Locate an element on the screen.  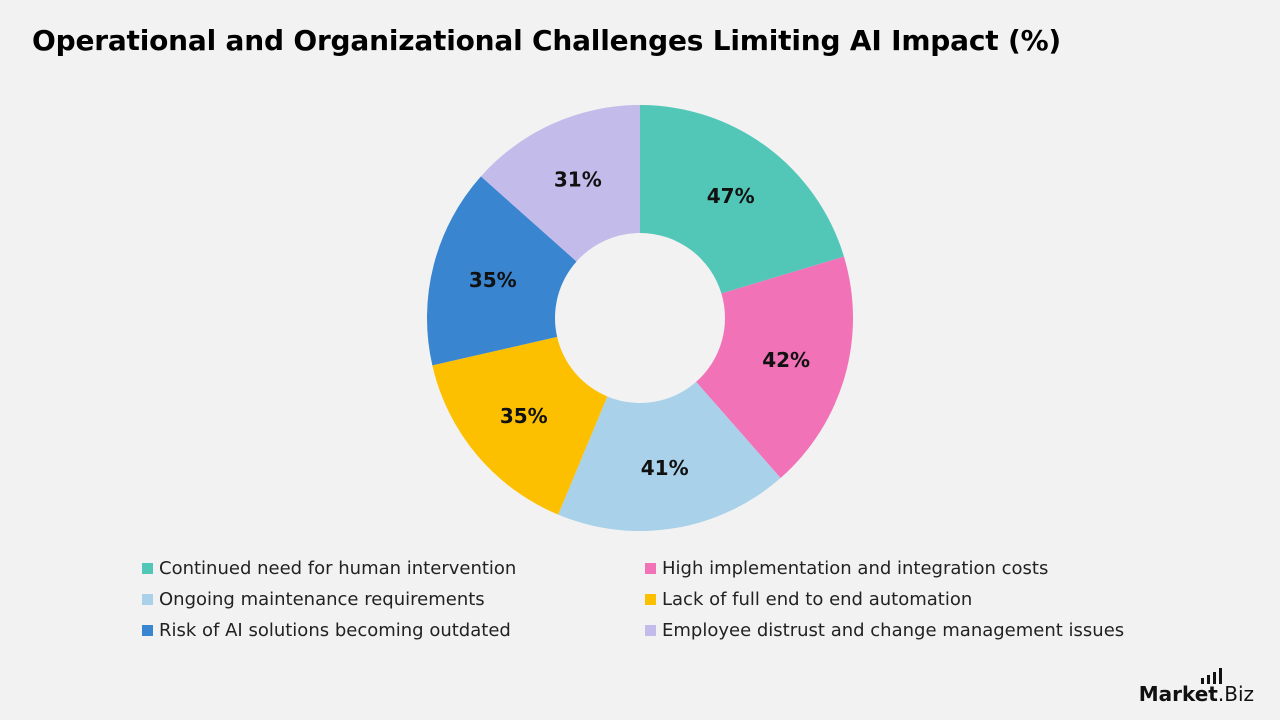
legend-item: Continued need for human intervention is located at coordinates (393, 568).